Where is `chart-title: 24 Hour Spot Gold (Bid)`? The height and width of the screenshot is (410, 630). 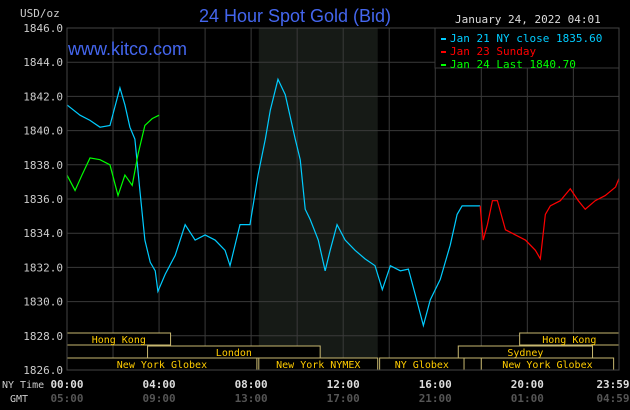
chart-title: 24 Hour Spot Gold (Bid) is located at coordinates (295, 16).